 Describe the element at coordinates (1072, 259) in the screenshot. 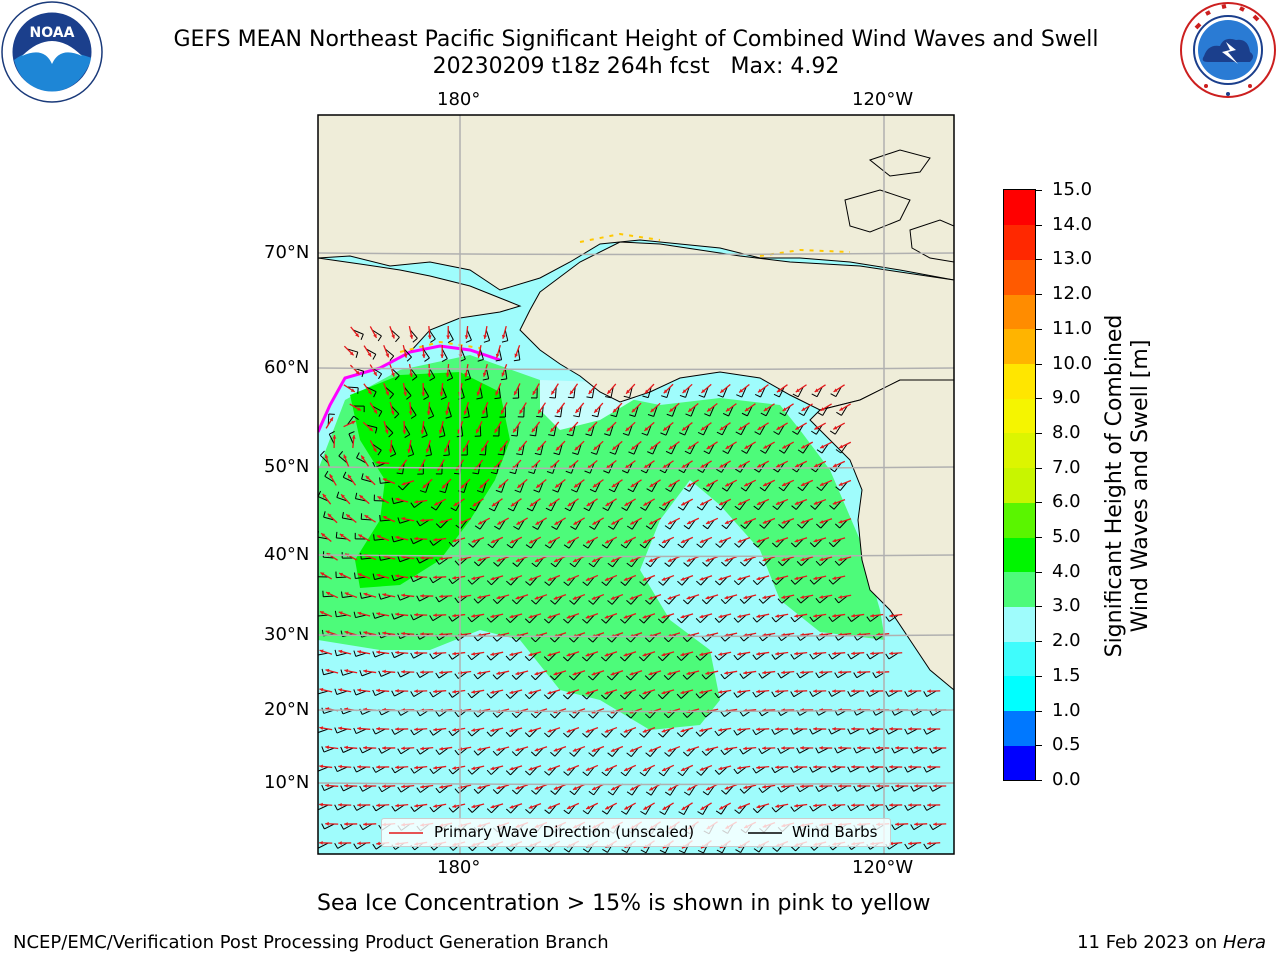

I see `colorbar-tick-label: 13.0` at that location.